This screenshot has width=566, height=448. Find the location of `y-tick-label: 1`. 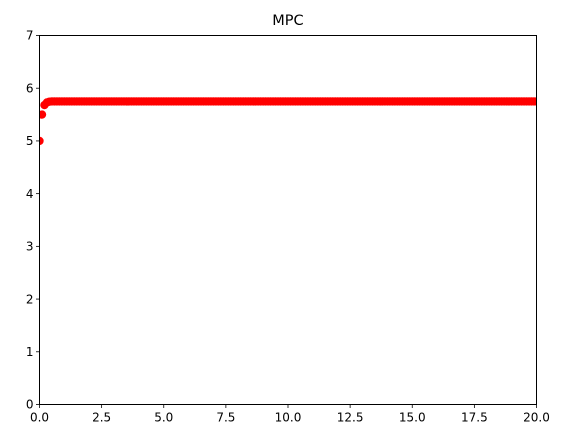

y-tick-label: 1 is located at coordinates (30, 352).